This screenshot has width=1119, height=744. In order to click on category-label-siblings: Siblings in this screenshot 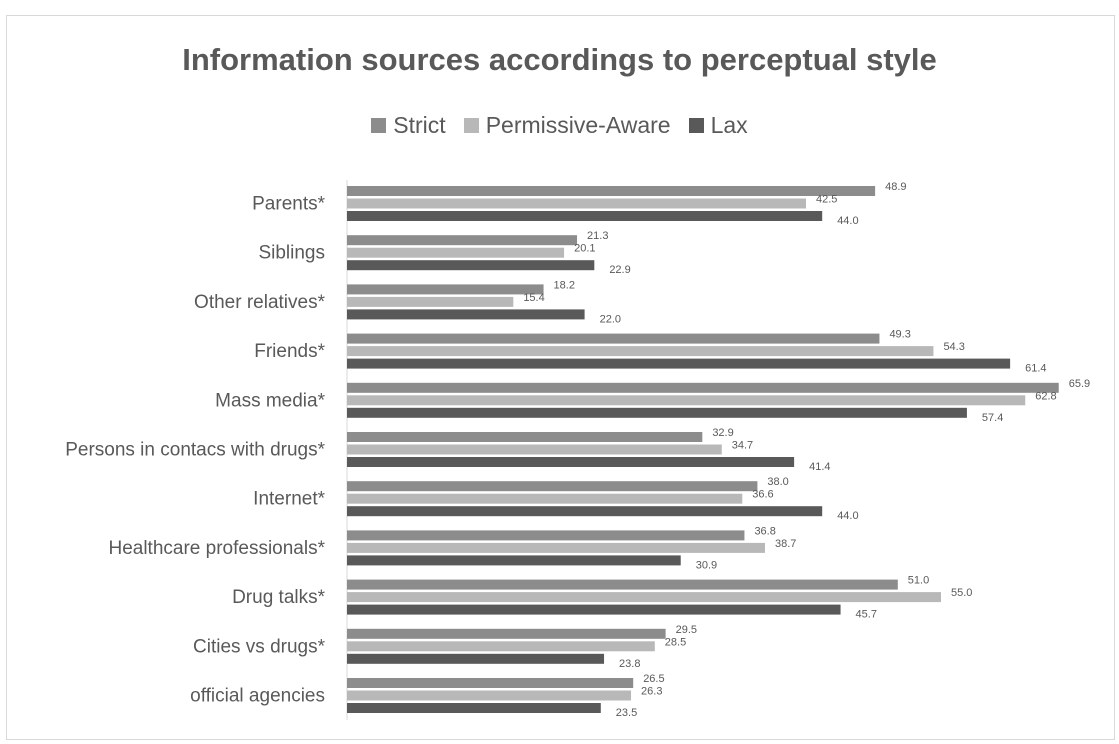, I will do `click(291, 253)`.